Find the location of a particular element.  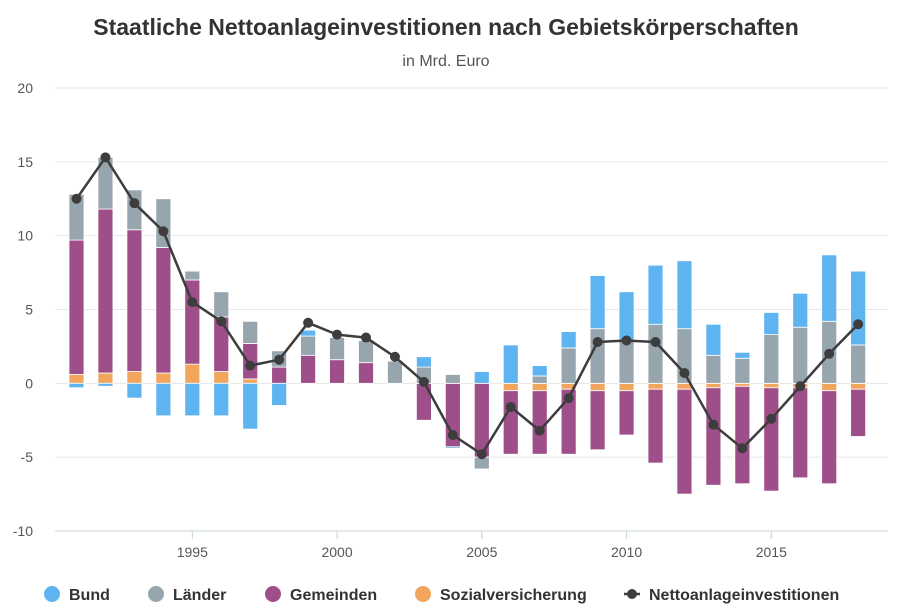

legend-label: Sozialversicherung is located at coordinates (513, 595).